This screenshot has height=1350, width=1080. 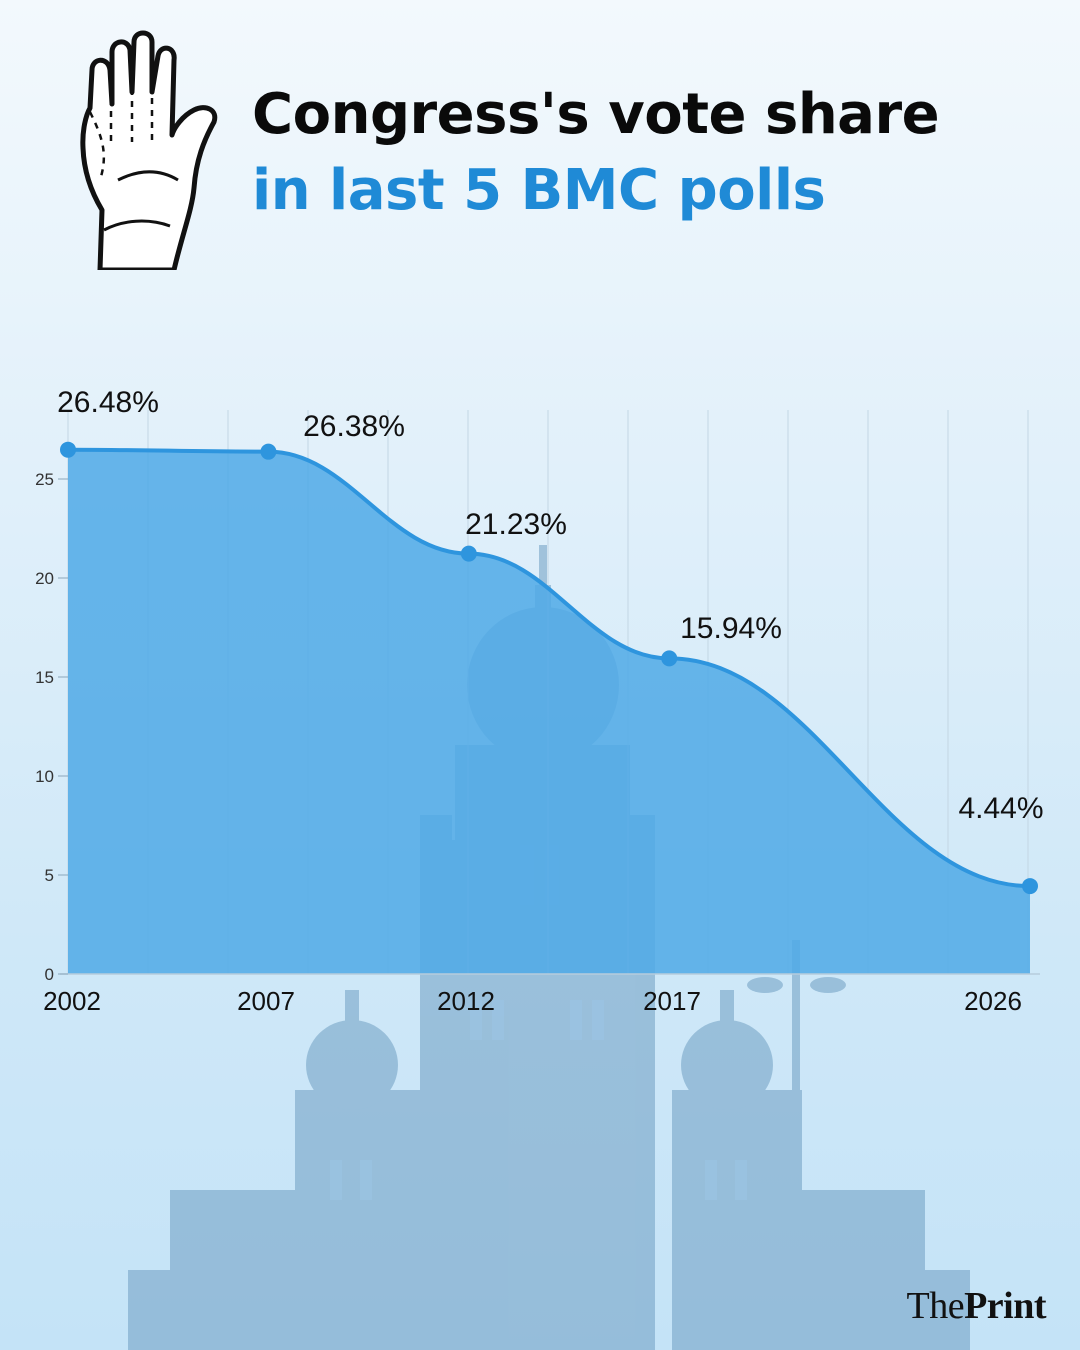 I want to click on y-tick-label: 0, so click(x=49, y=974).